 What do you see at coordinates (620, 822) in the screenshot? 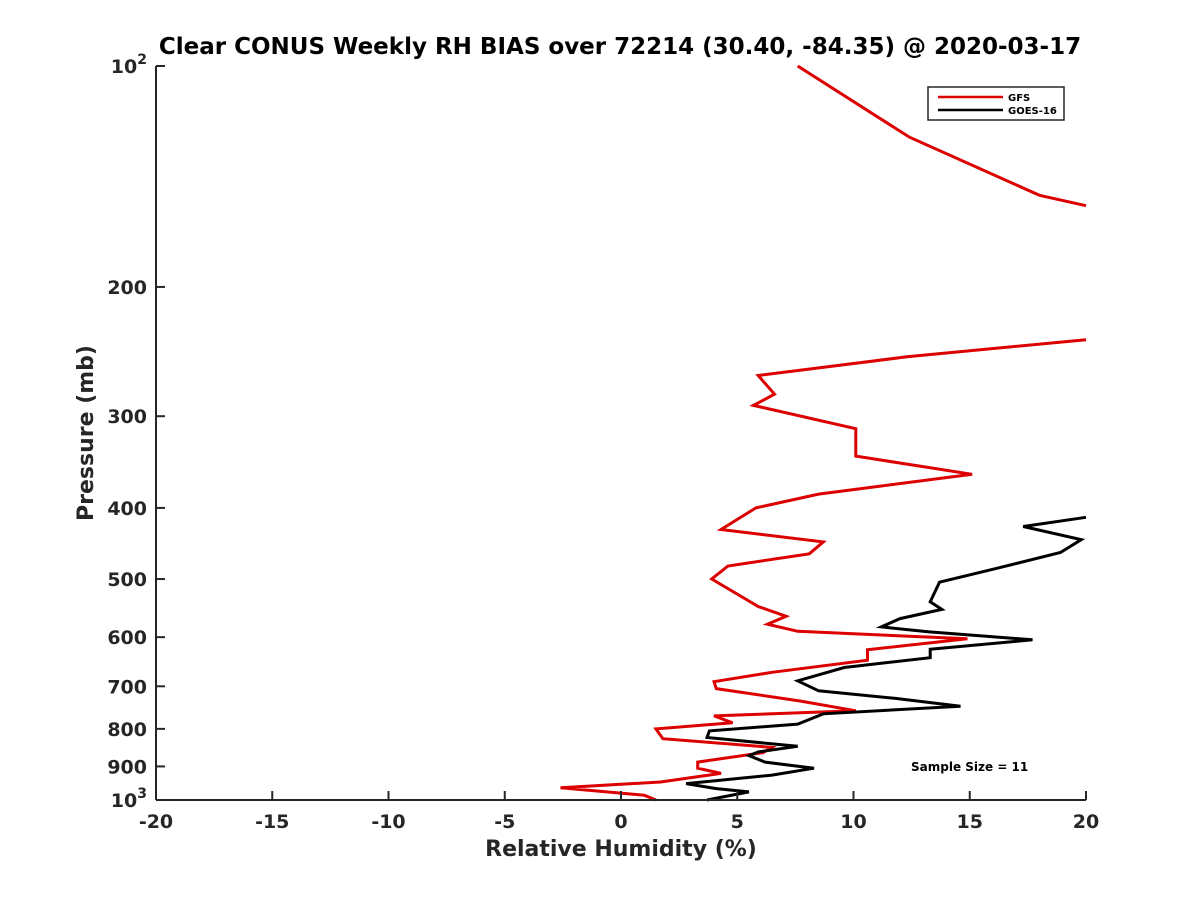
I see `x-tick-label: 0` at bounding box center [620, 822].